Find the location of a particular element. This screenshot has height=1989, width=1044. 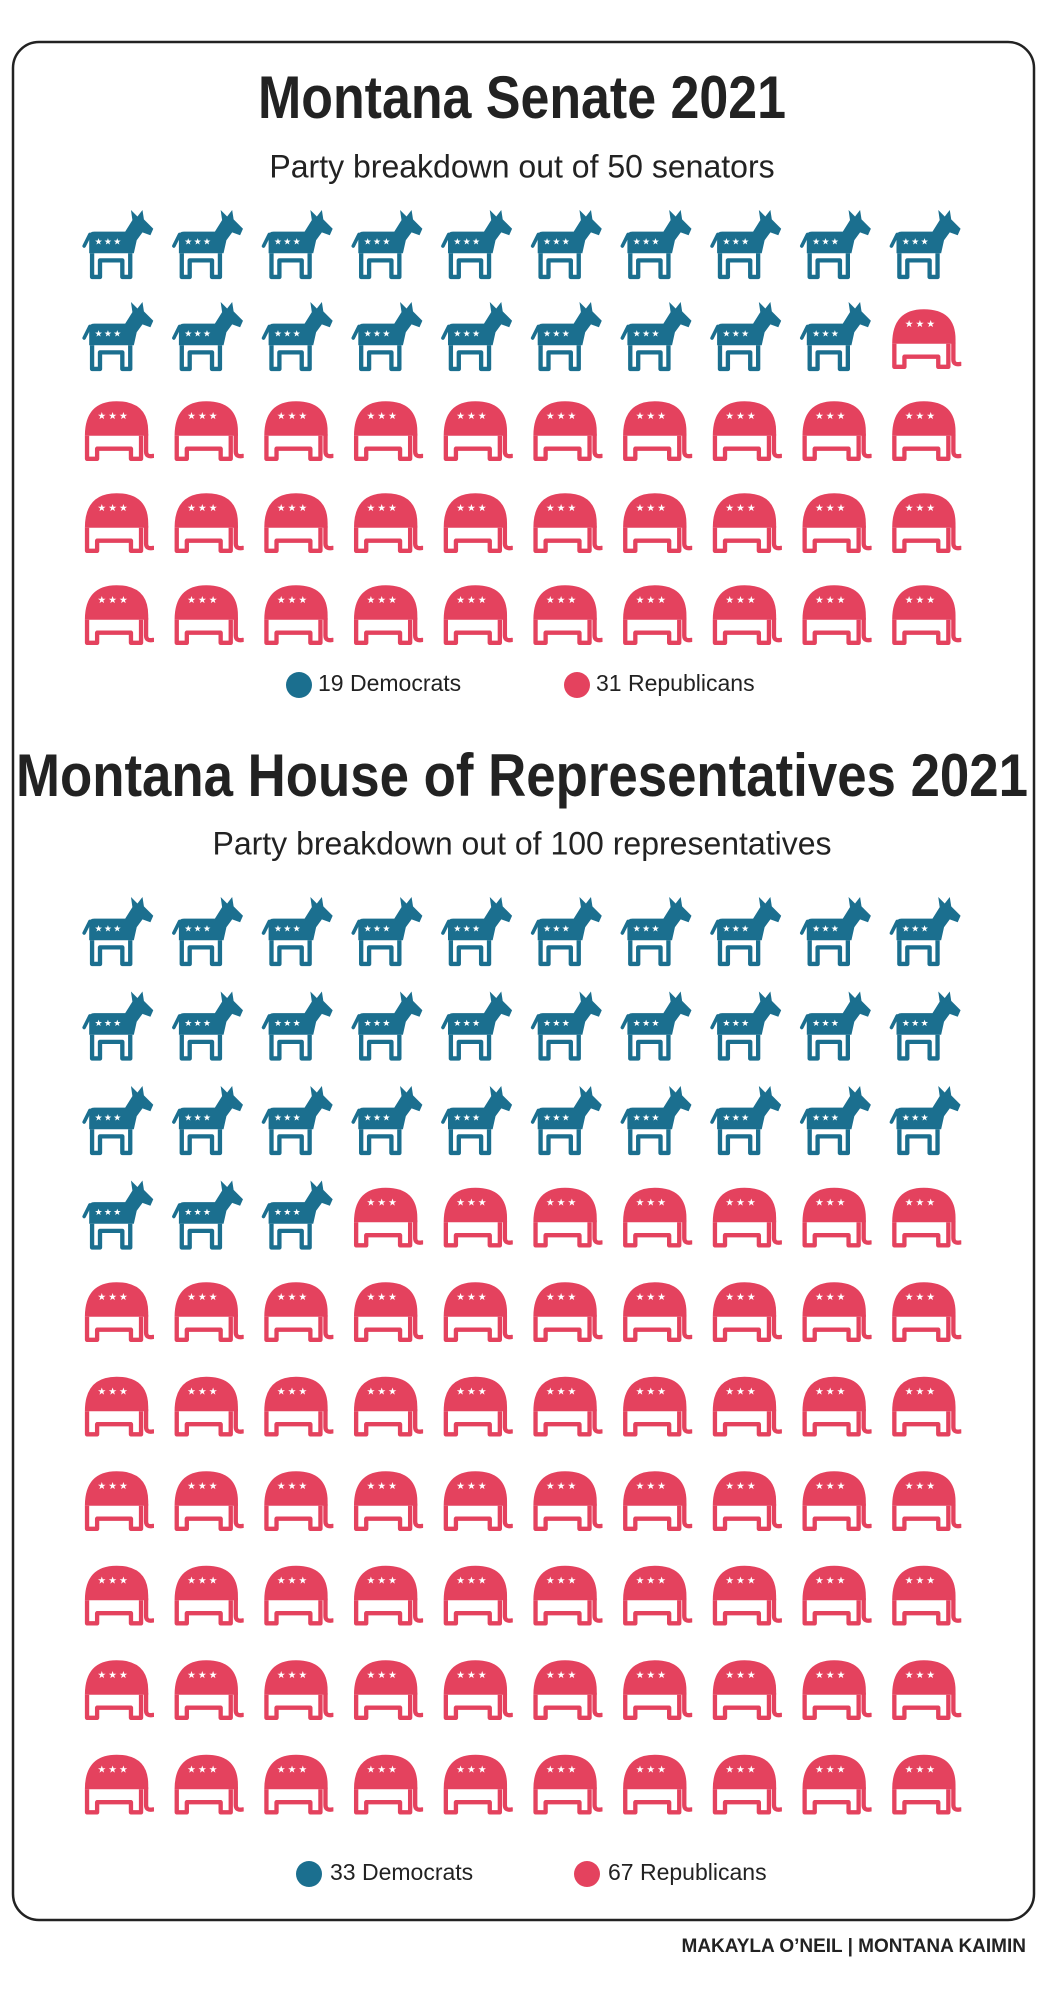

credit: MAKAYLA O’NEIL | MONTANA KAIMIN is located at coordinates (854, 1946).